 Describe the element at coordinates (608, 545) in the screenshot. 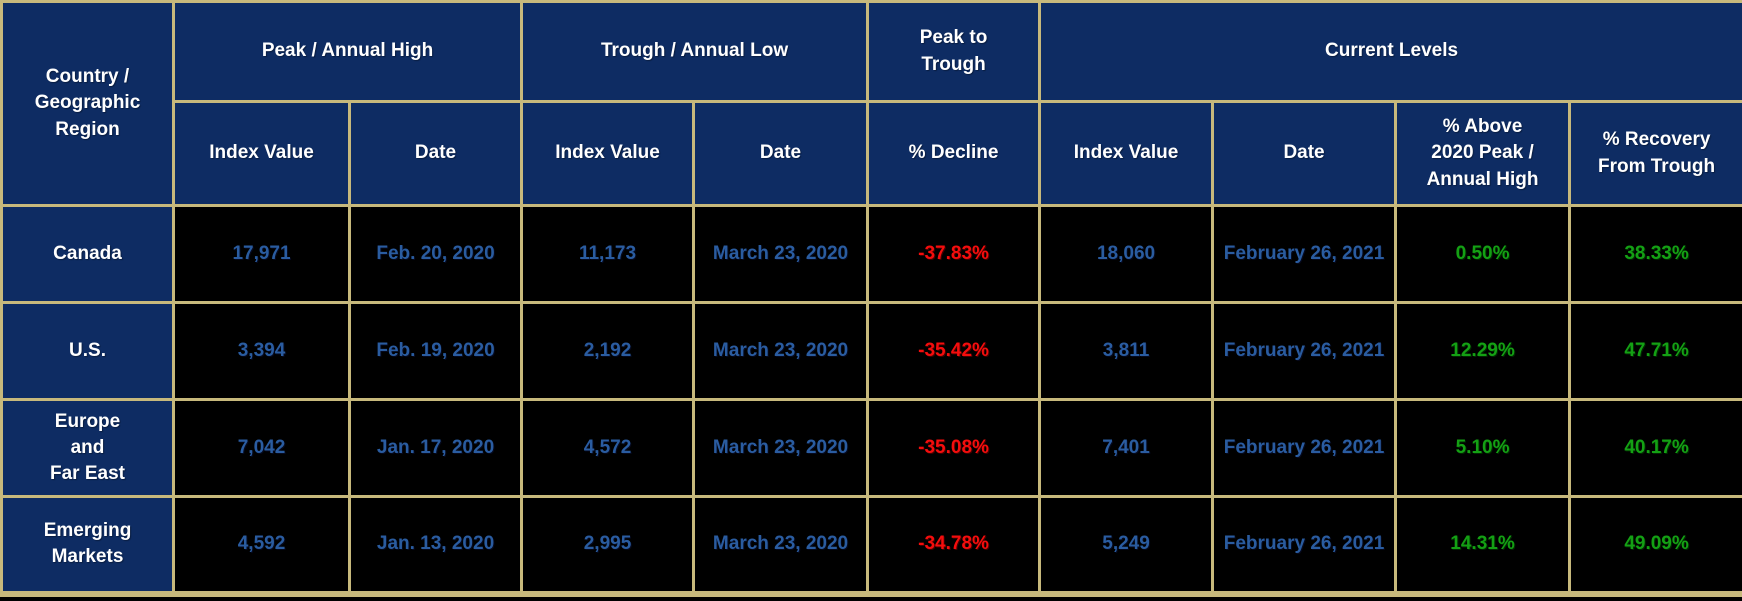

I see `emerging-trough-index-value: 2,995` at that location.